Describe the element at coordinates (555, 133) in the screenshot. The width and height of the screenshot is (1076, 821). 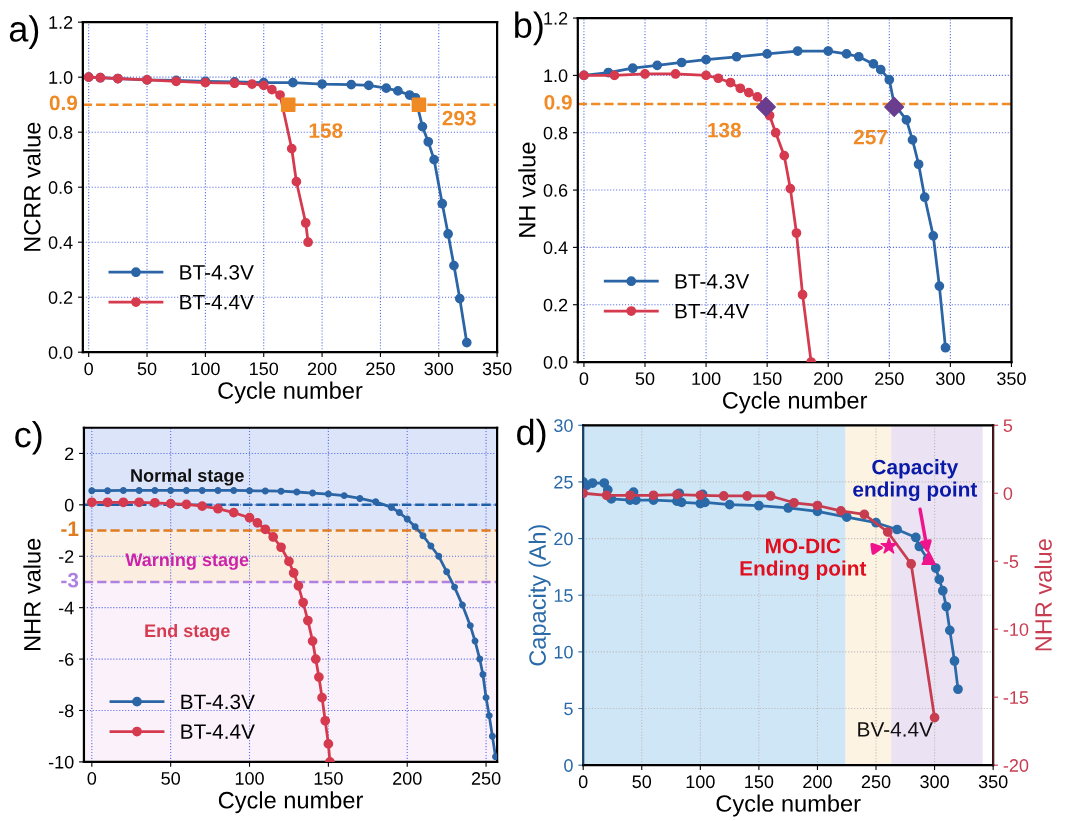
I see `y-tick-label: 0.8` at that location.